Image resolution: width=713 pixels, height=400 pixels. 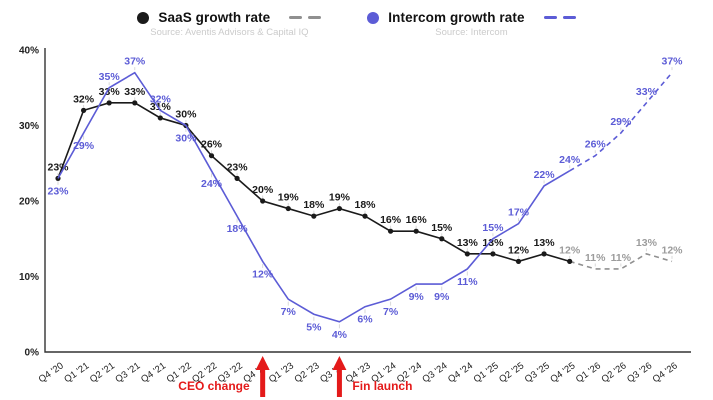 I want to click on event-annotation-label: Fin launch, so click(x=382, y=386).